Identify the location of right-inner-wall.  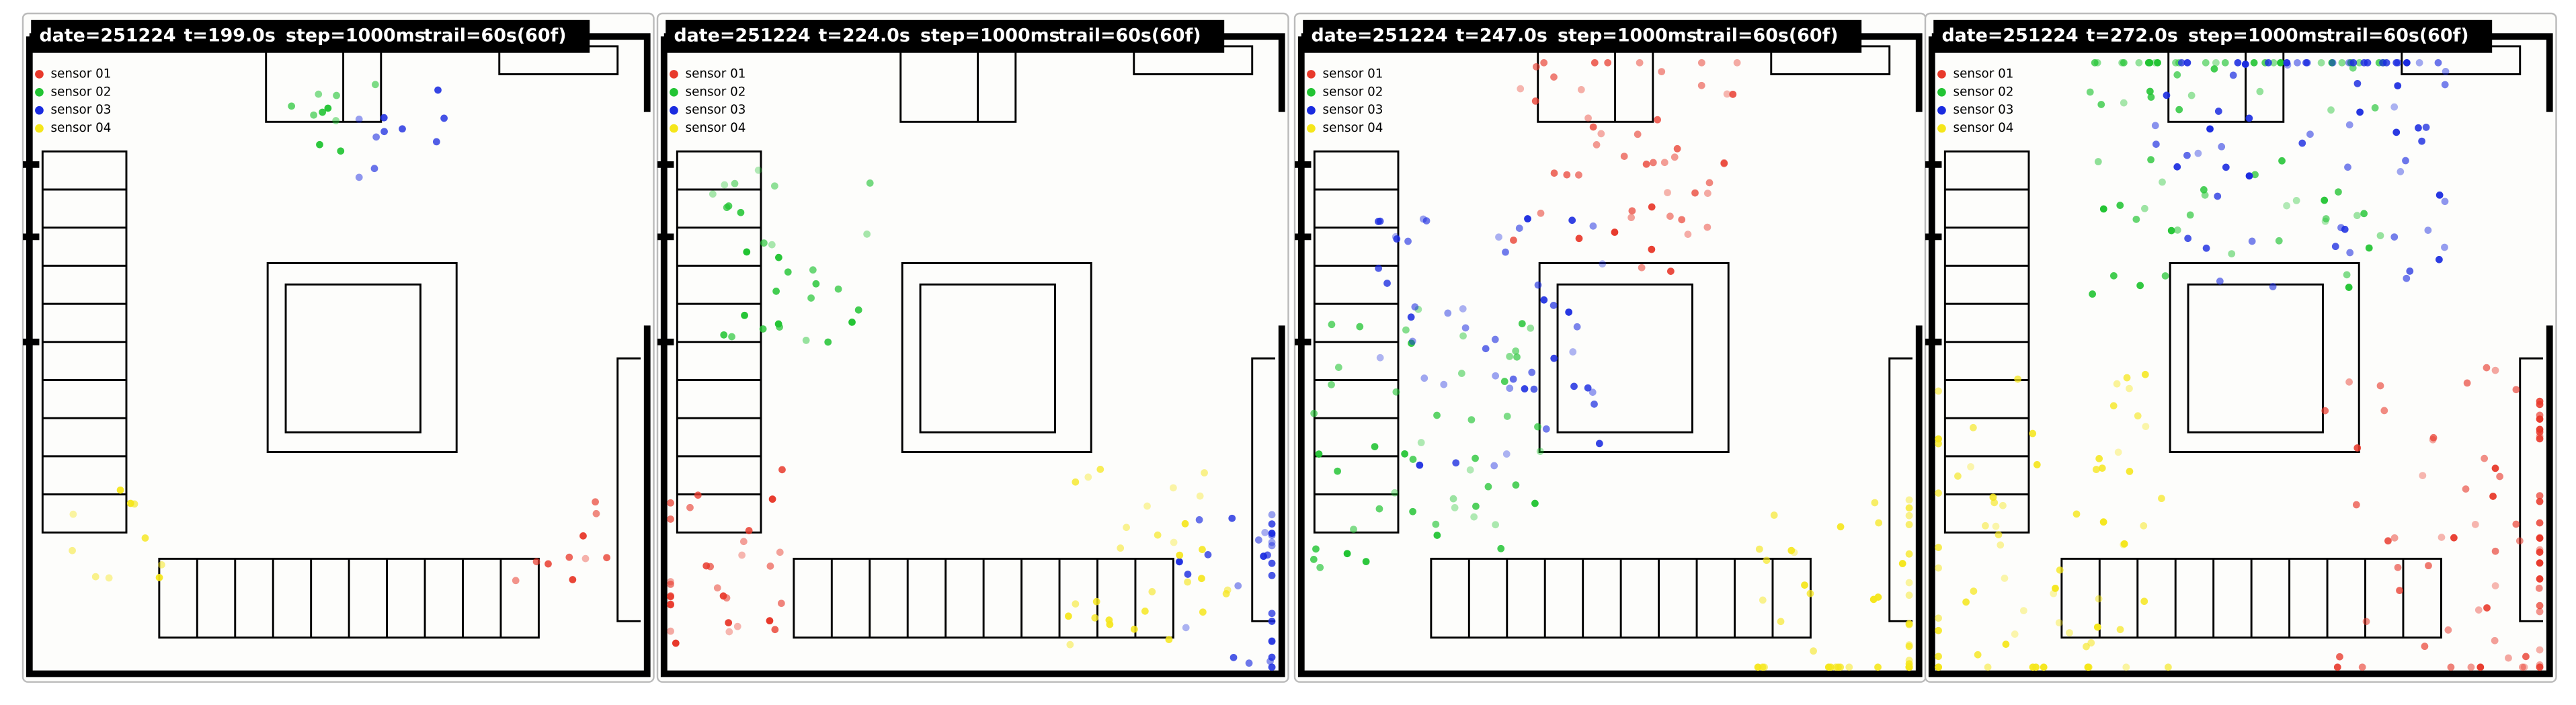
(1263, 489).